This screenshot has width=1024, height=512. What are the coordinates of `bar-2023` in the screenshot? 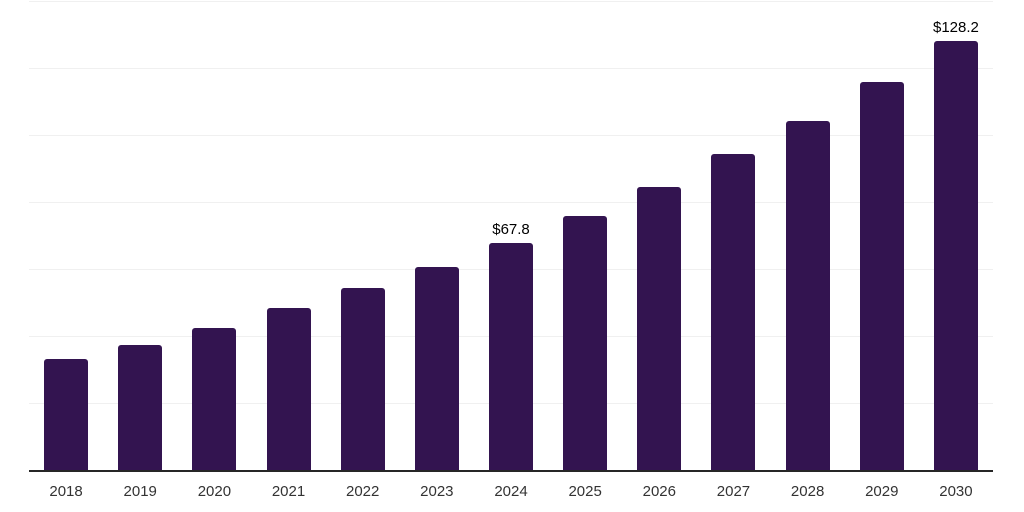 It's located at (436, 368).